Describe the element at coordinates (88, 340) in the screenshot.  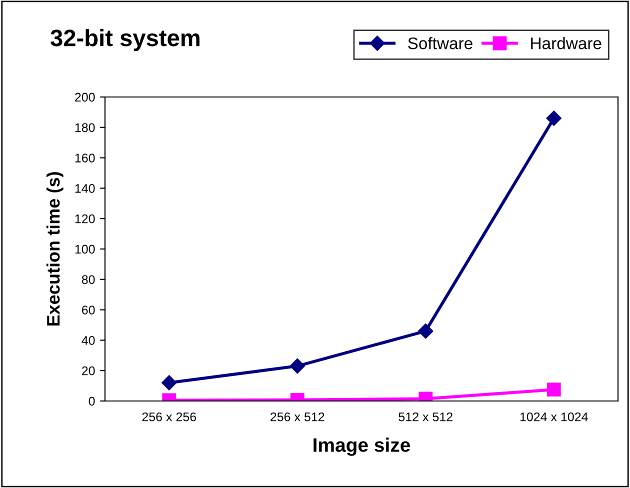
I see `y-tick-label: 40` at that location.